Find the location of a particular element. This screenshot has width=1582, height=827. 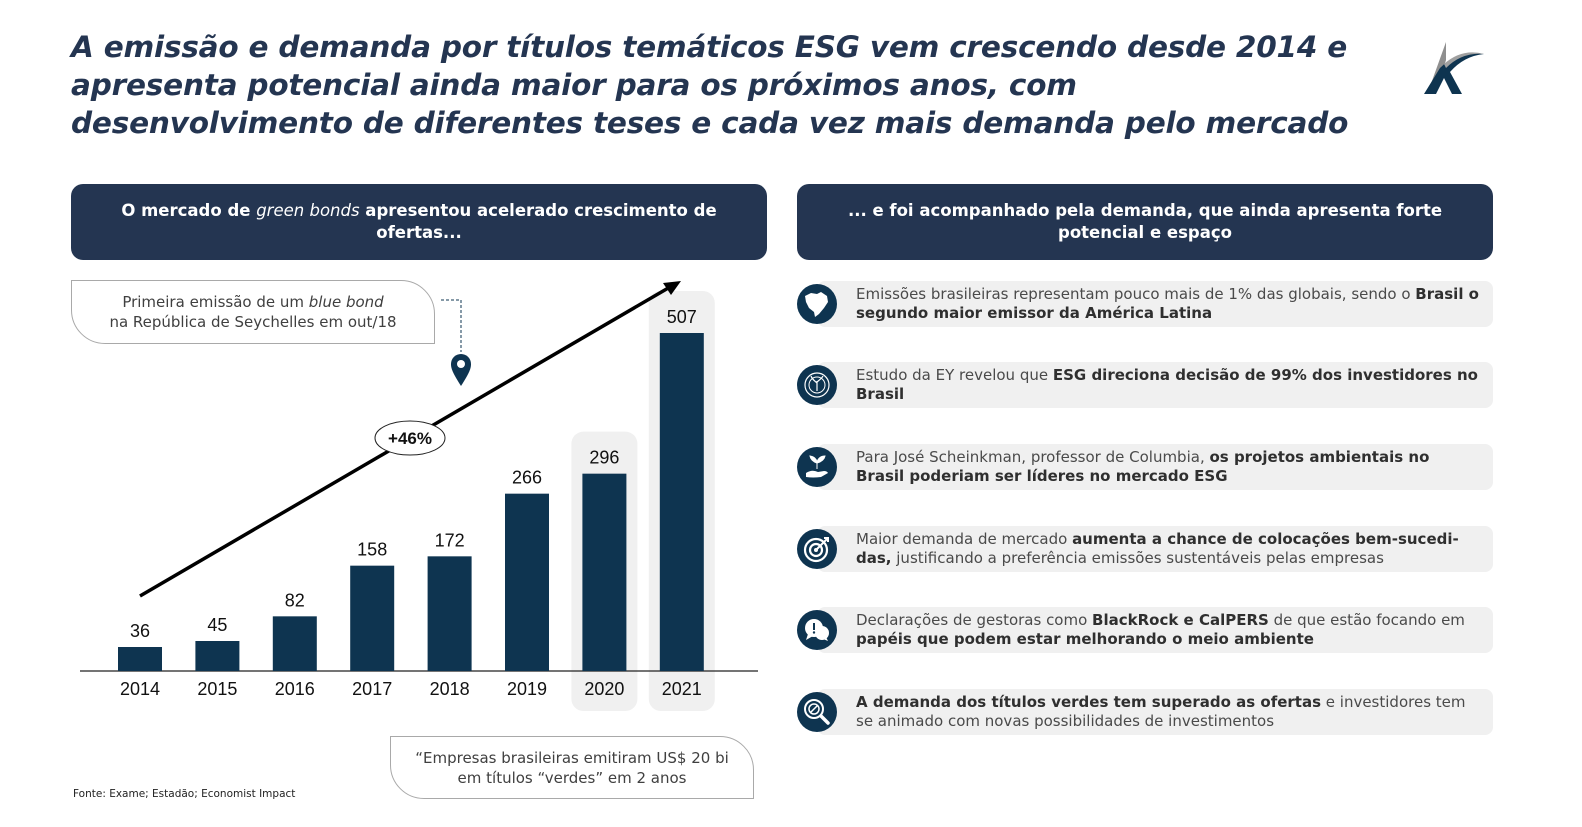

x-tick-label-2017: 2017 is located at coordinates (372, 689).